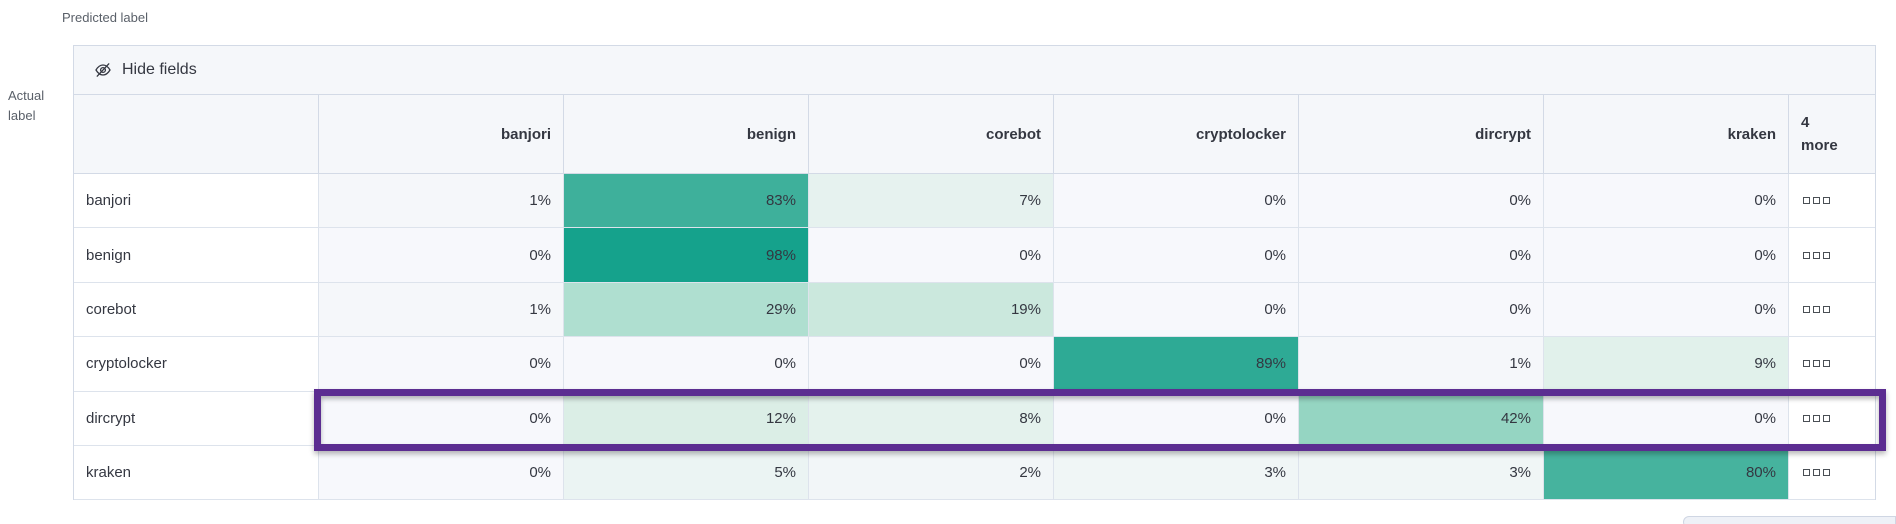 The width and height of the screenshot is (1896, 524). What do you see at coordinates (441, 201) in the screenshot?
I see `matrix-cell-banjori-banjori: 1%` at bounding box center [441, 201].